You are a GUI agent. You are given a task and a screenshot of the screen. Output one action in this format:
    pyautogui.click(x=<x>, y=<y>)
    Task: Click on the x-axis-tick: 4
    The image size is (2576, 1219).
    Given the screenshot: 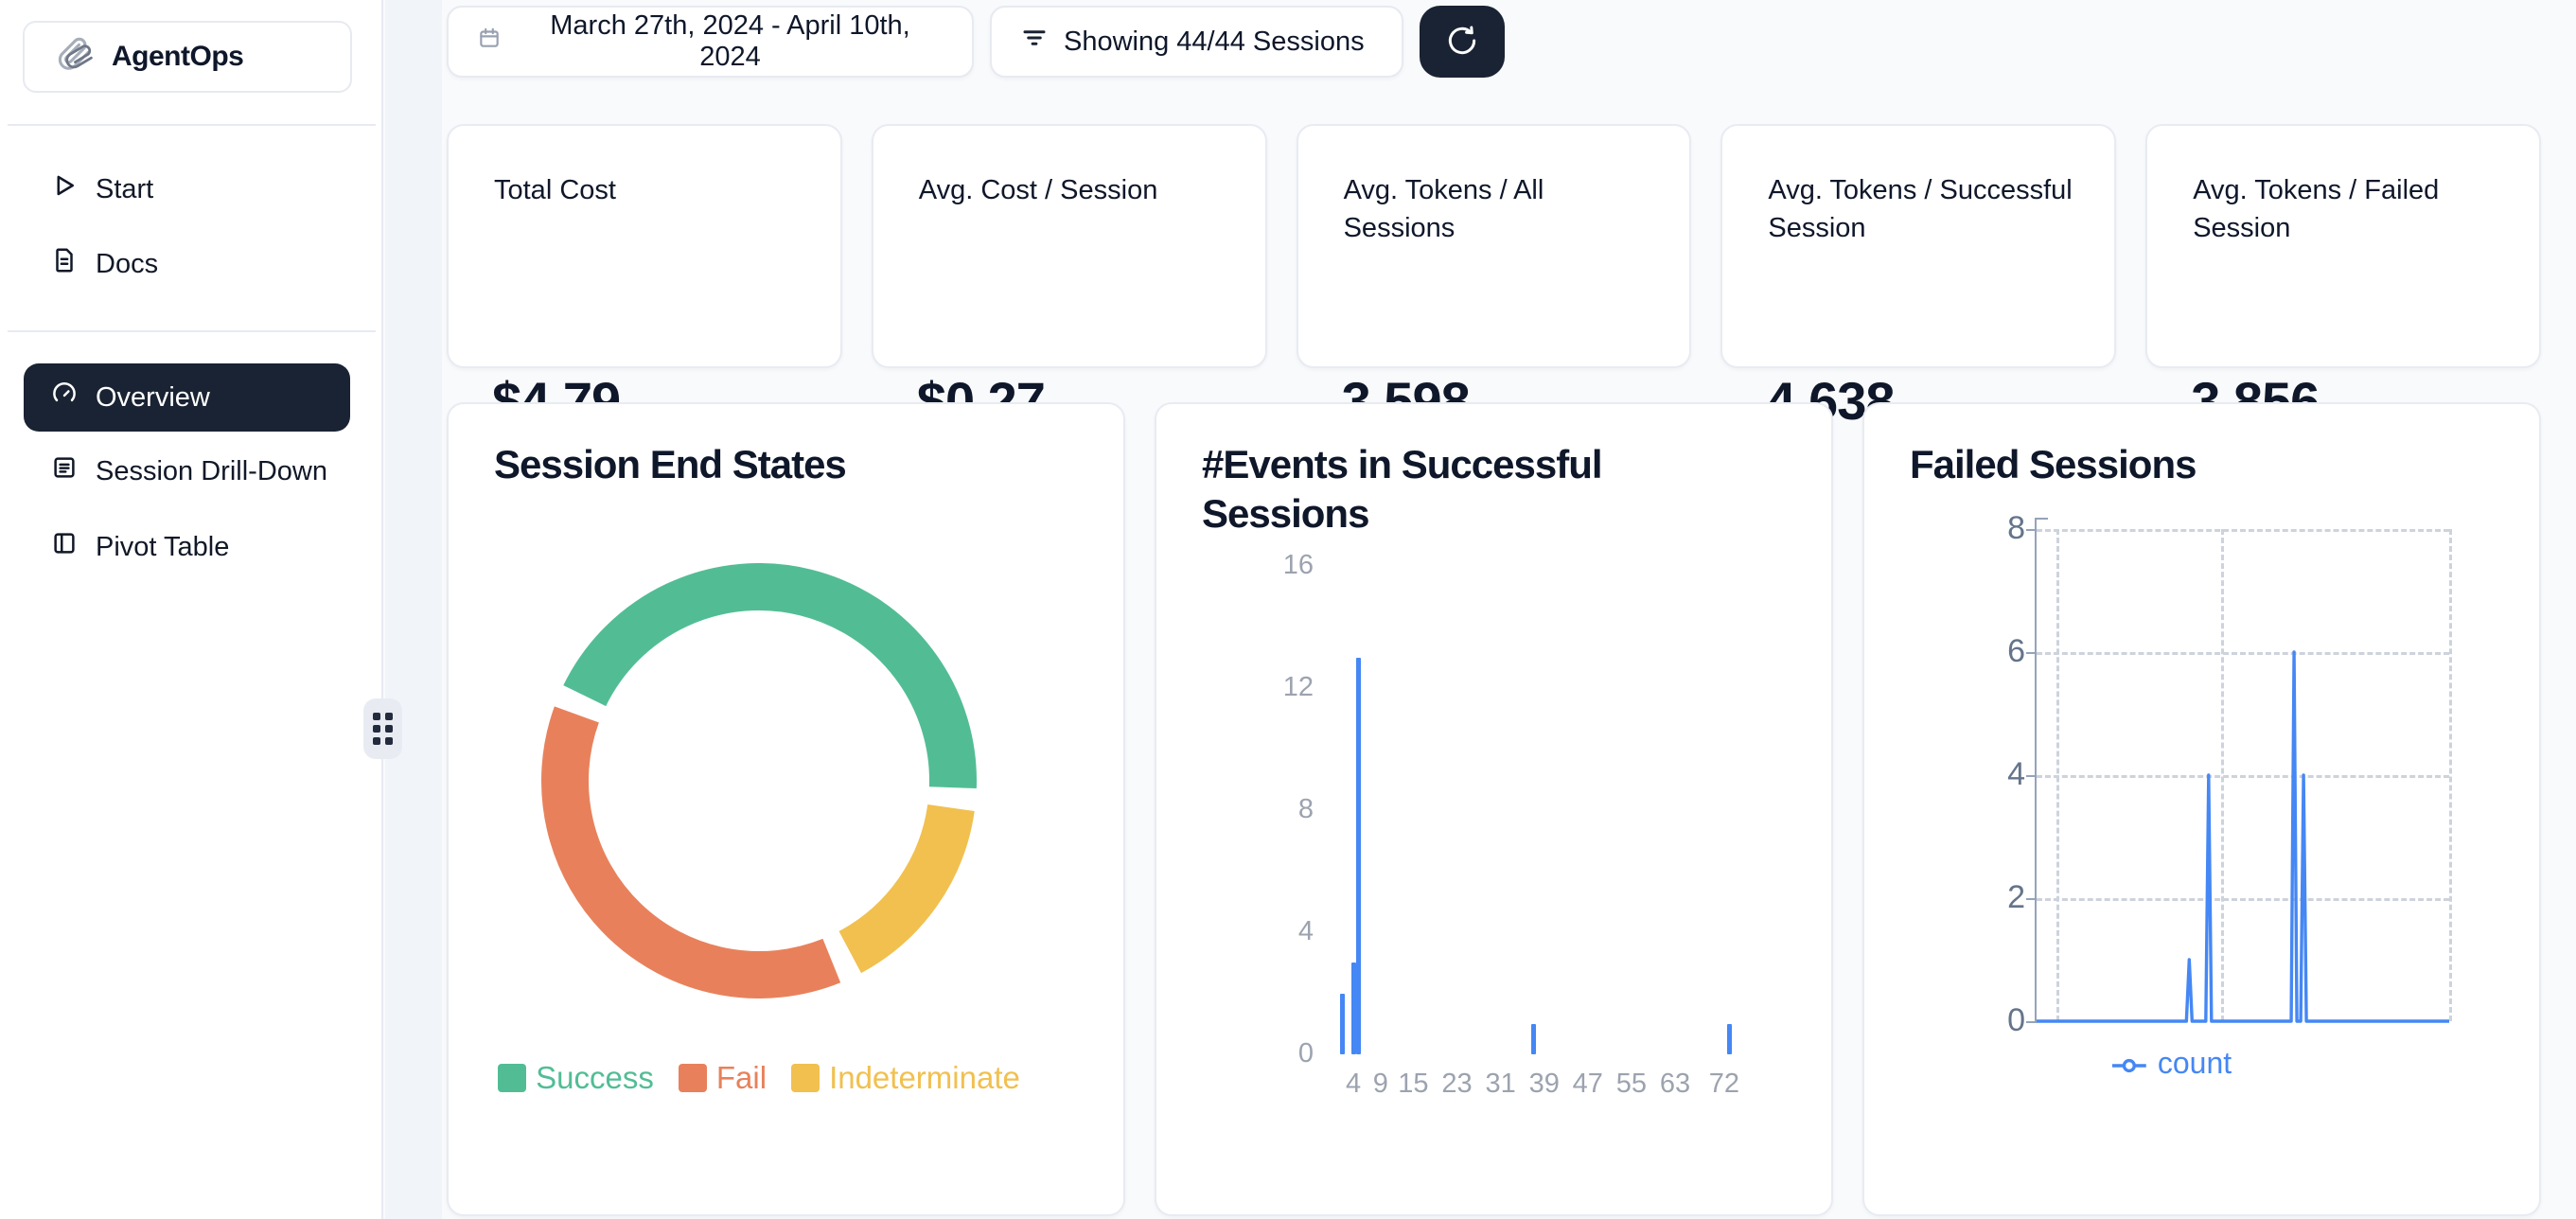 What is the action you would take?
    pyautogui.click(x=1353, y=1084)
    